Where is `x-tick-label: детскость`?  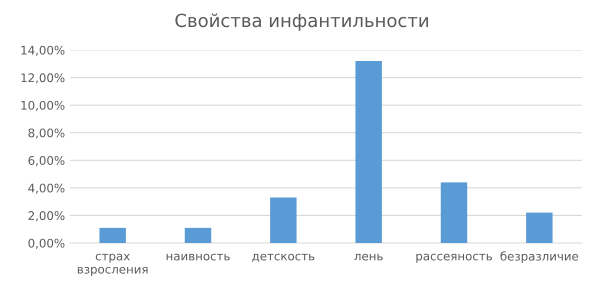 x-tick-label: детскость is located at coordinates (283, 258).